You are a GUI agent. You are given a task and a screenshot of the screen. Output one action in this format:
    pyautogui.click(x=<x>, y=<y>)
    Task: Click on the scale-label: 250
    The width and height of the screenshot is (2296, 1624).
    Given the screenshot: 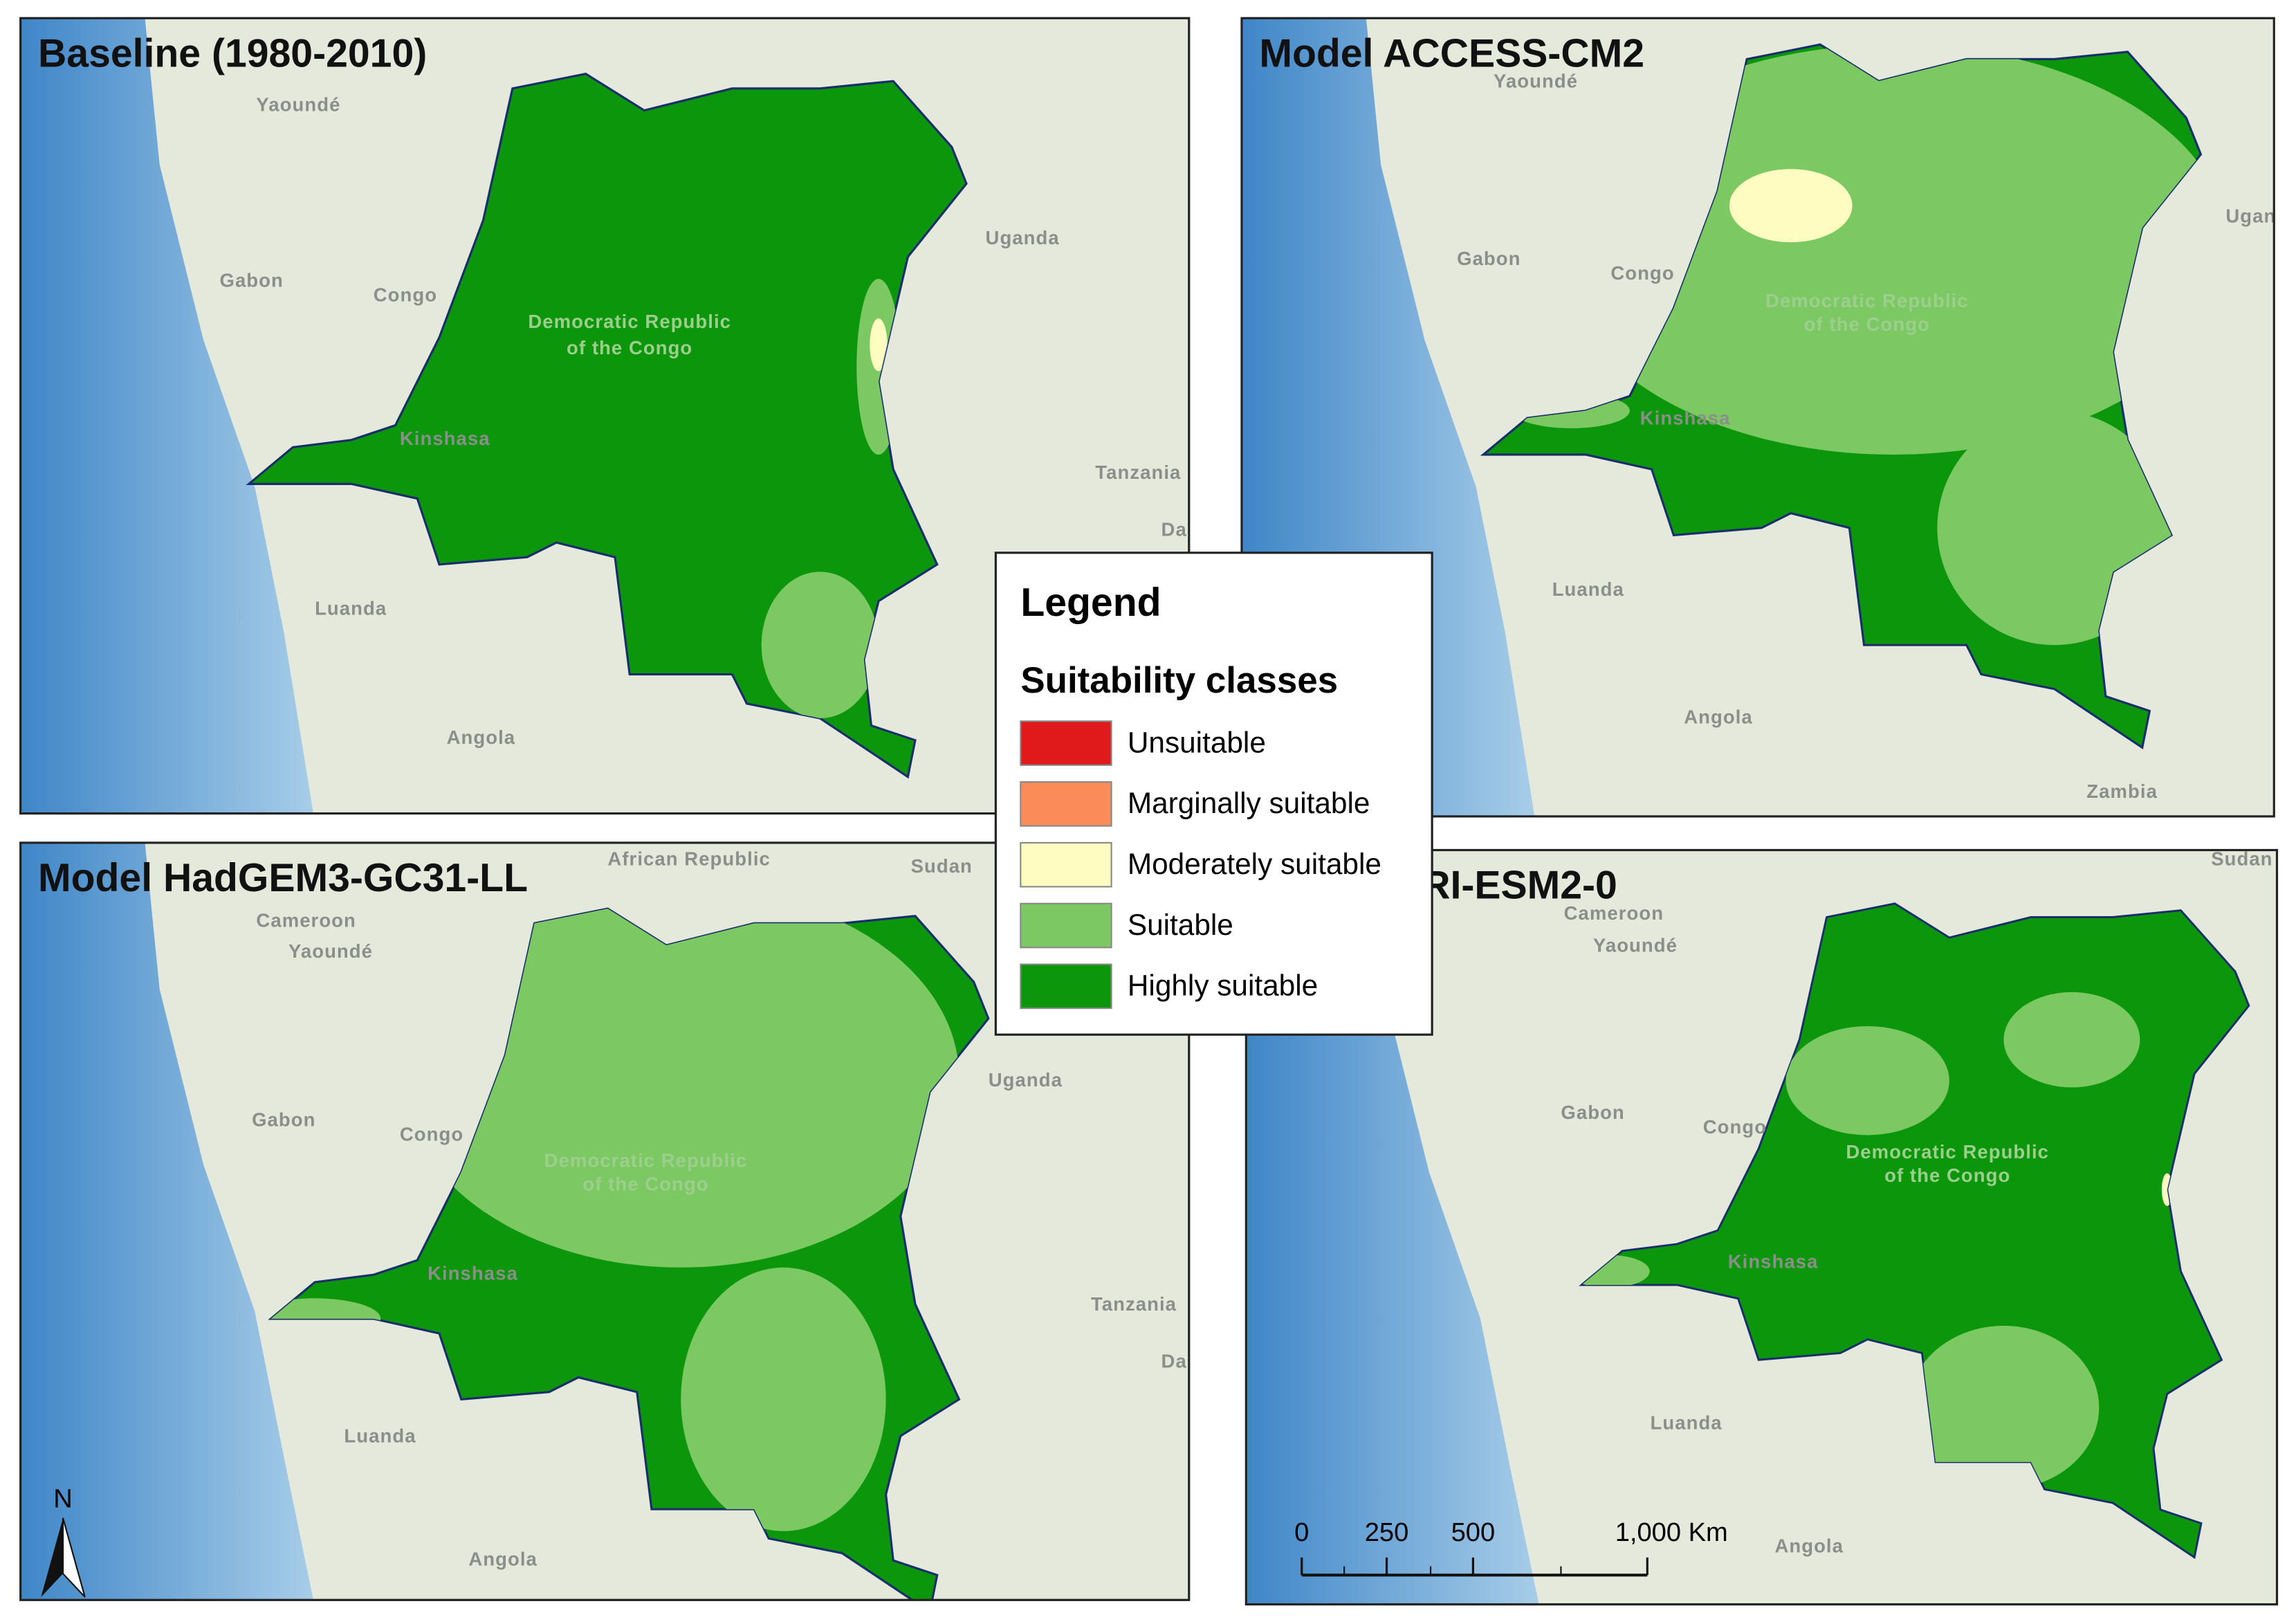 What is the action you would take?
    pyautogui.click(x=1387, y=1532)
    